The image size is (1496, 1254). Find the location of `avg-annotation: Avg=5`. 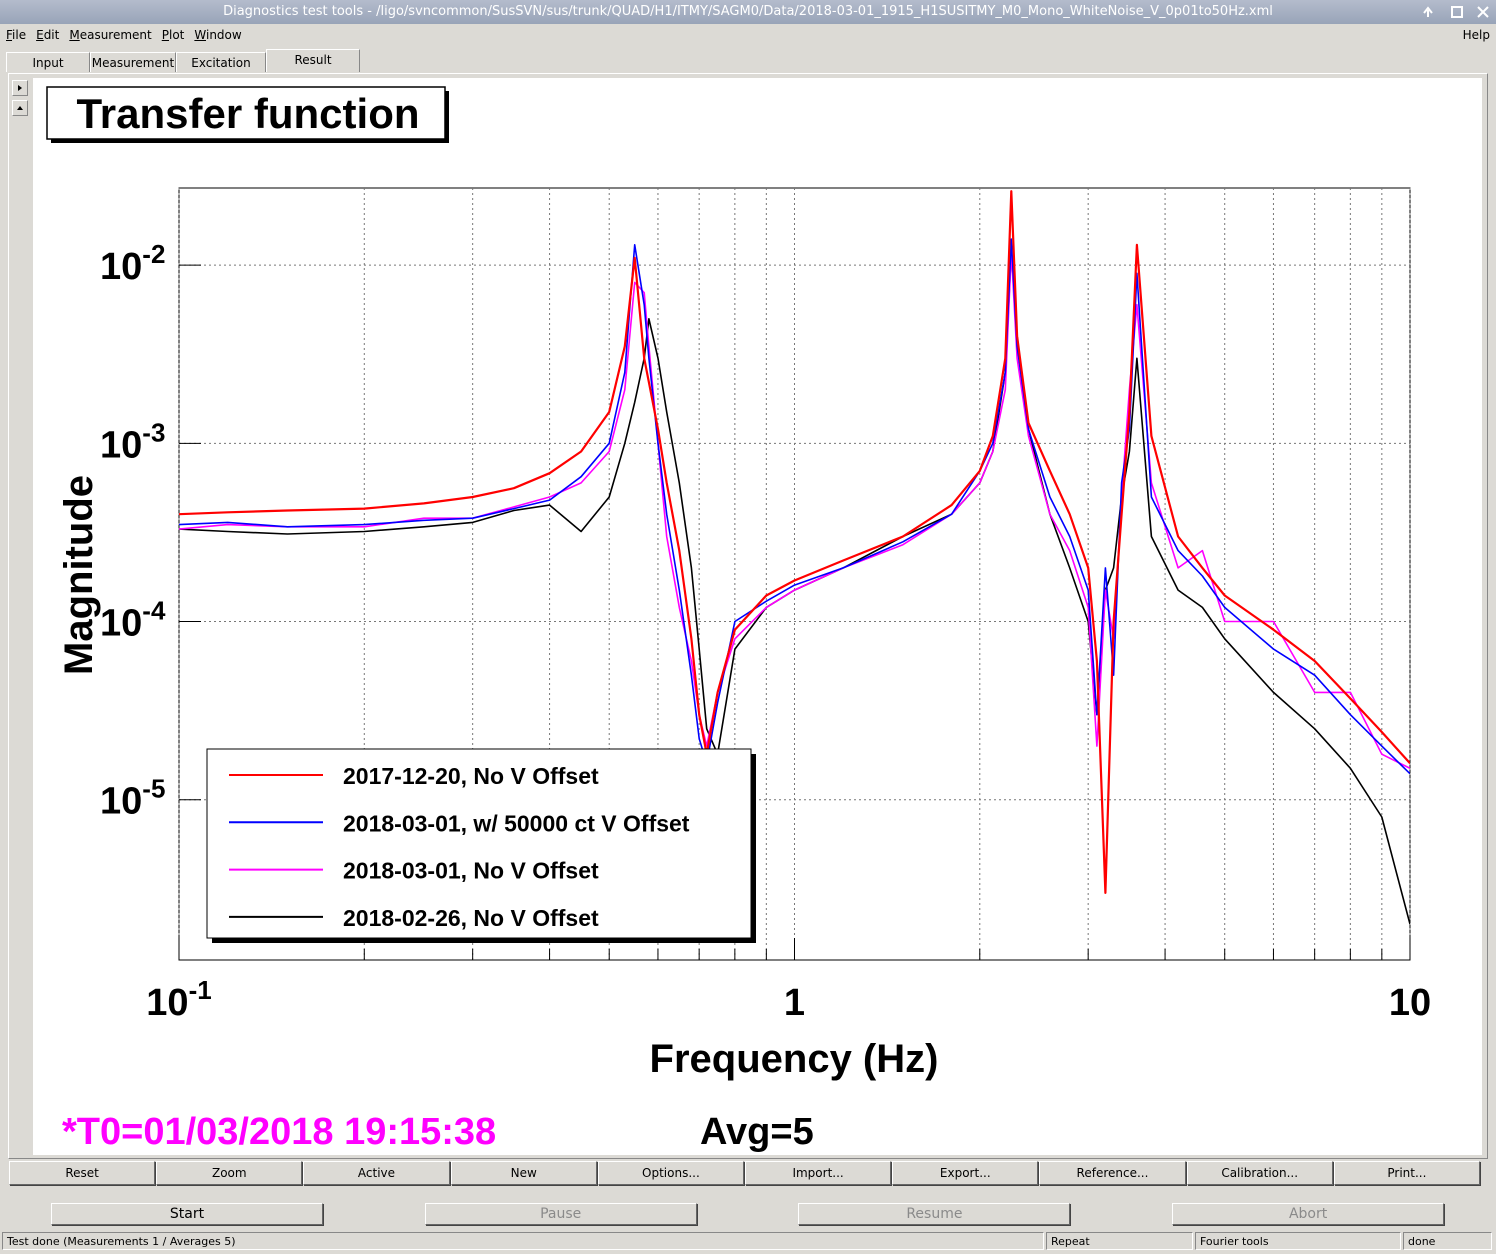

avg-annotation: Avg=5 is located at coordinates (757, 1132).